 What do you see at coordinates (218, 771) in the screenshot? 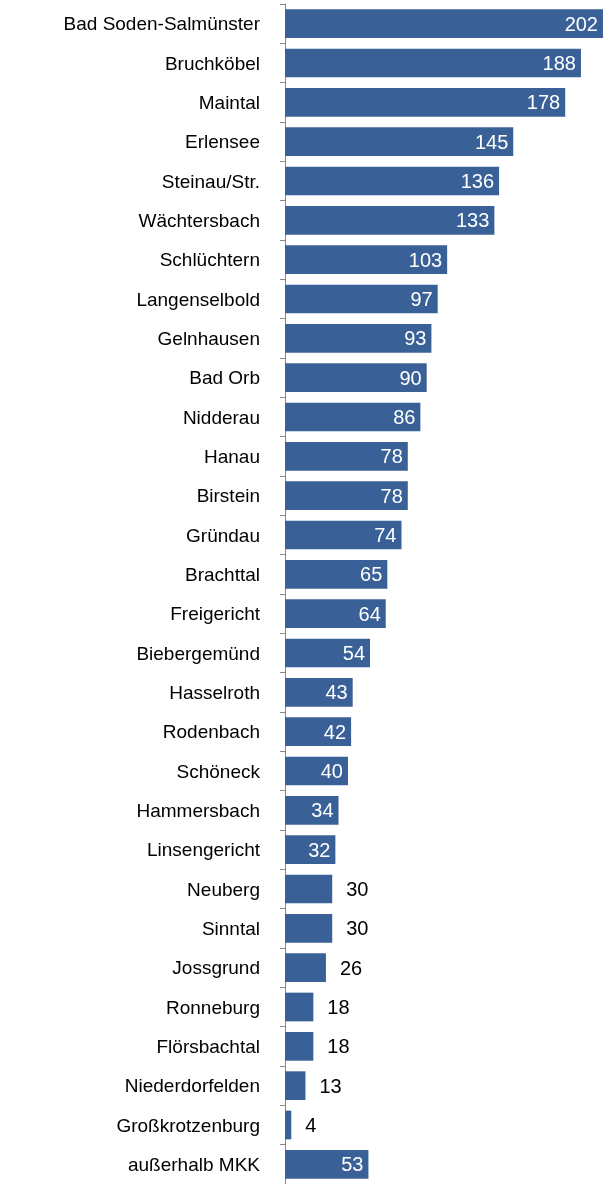
I see `y-tick-label: Schöneck` at bounding box center [218, 771].